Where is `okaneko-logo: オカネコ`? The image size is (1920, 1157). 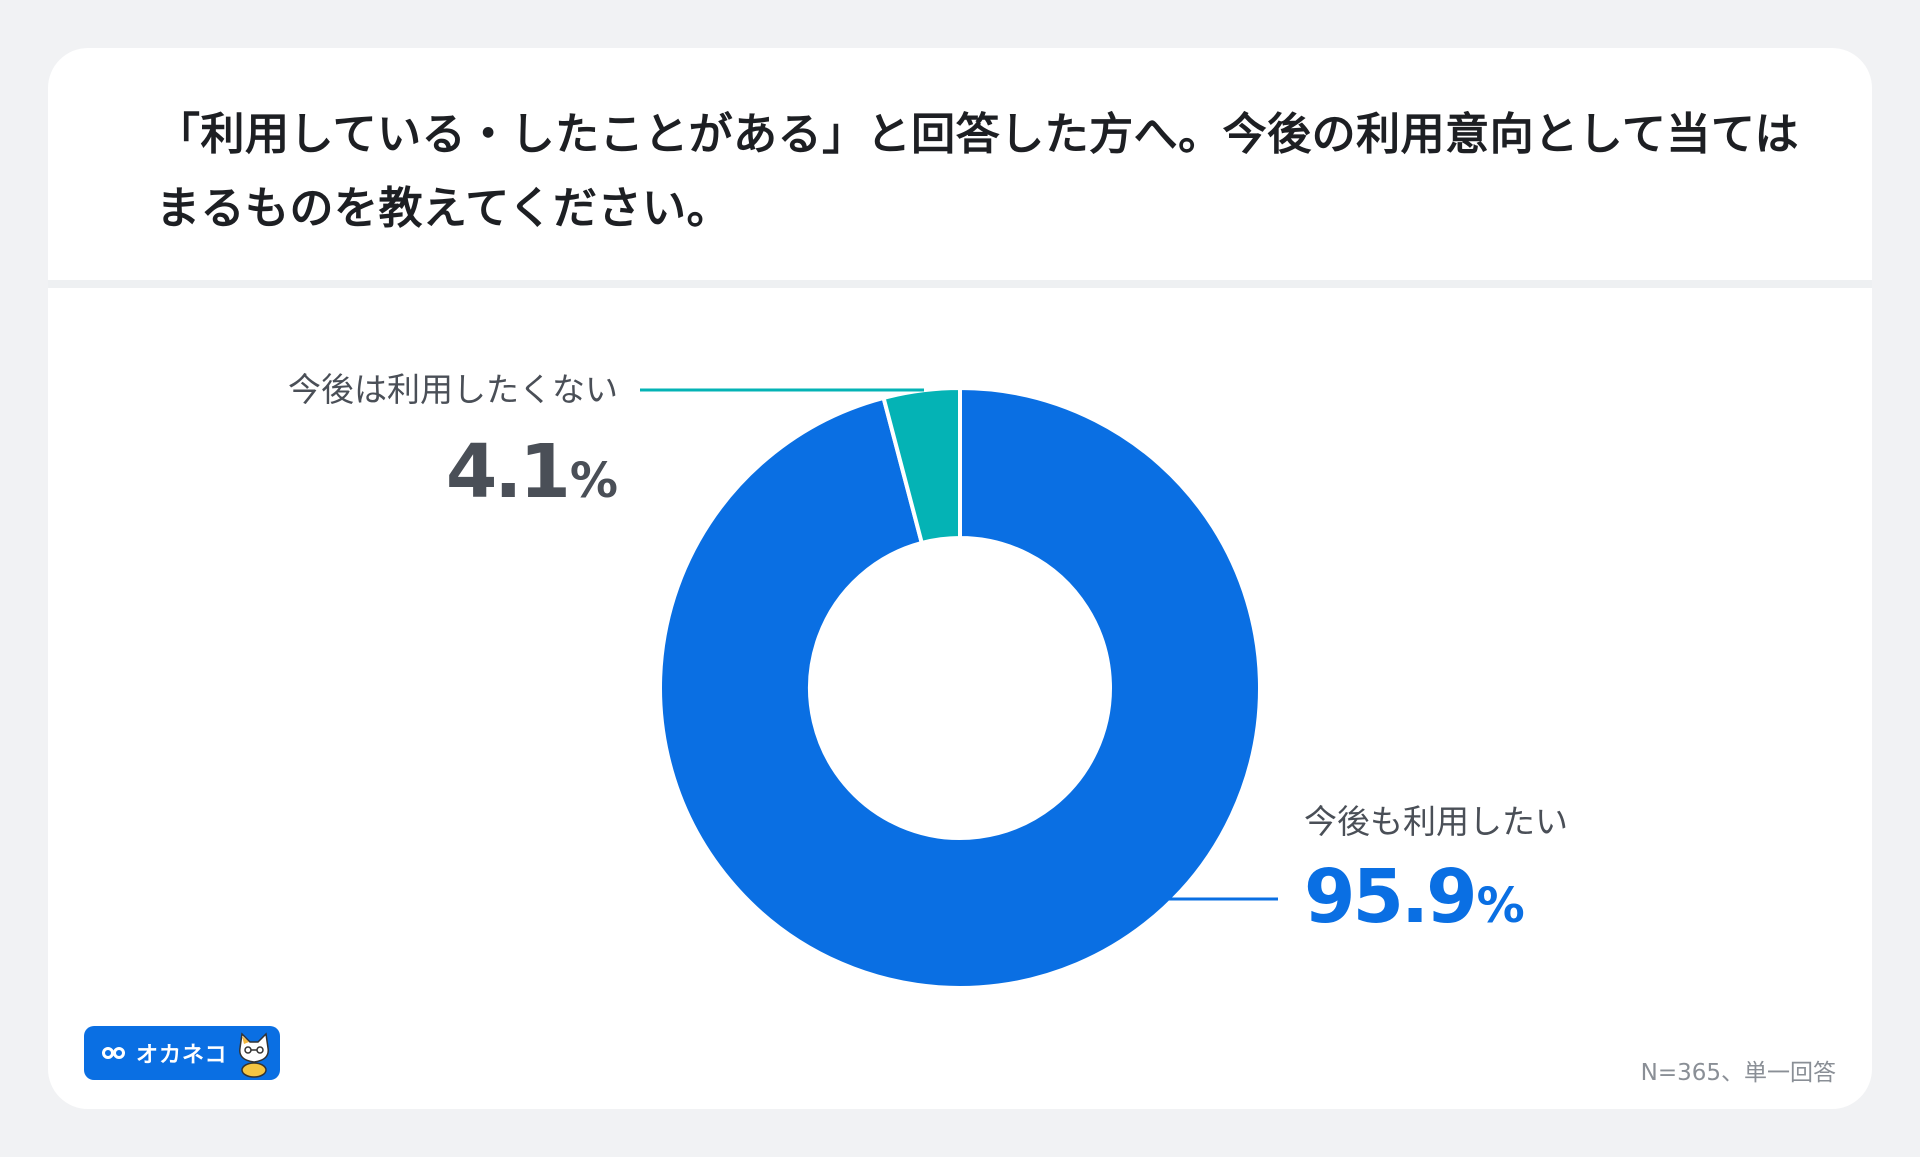 okaneko-logo: オカネコ is located at coordinates (182, 1053).